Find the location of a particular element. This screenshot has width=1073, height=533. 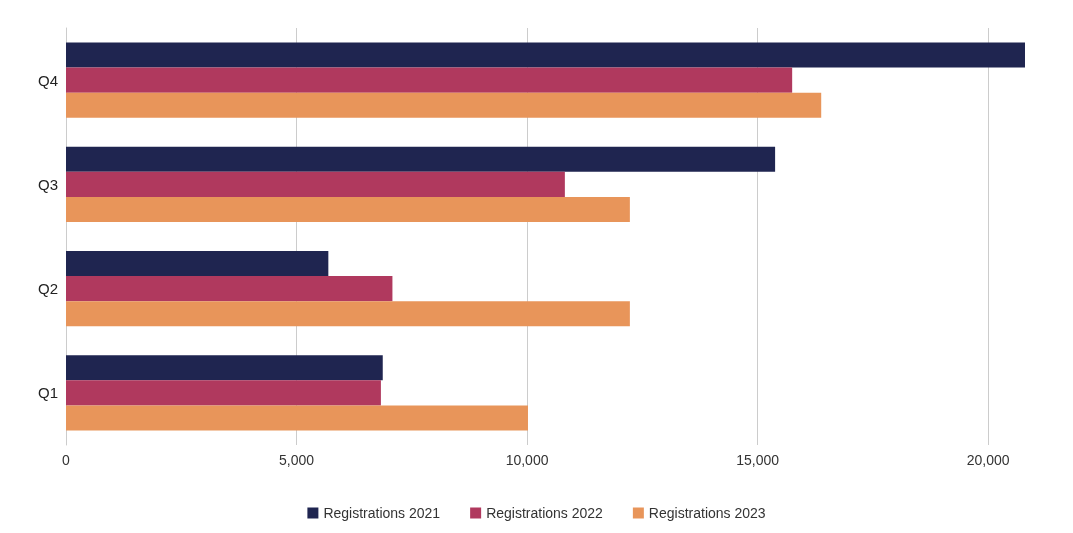

x-tick-label: 15,000 is located at coordinates (758, 460).